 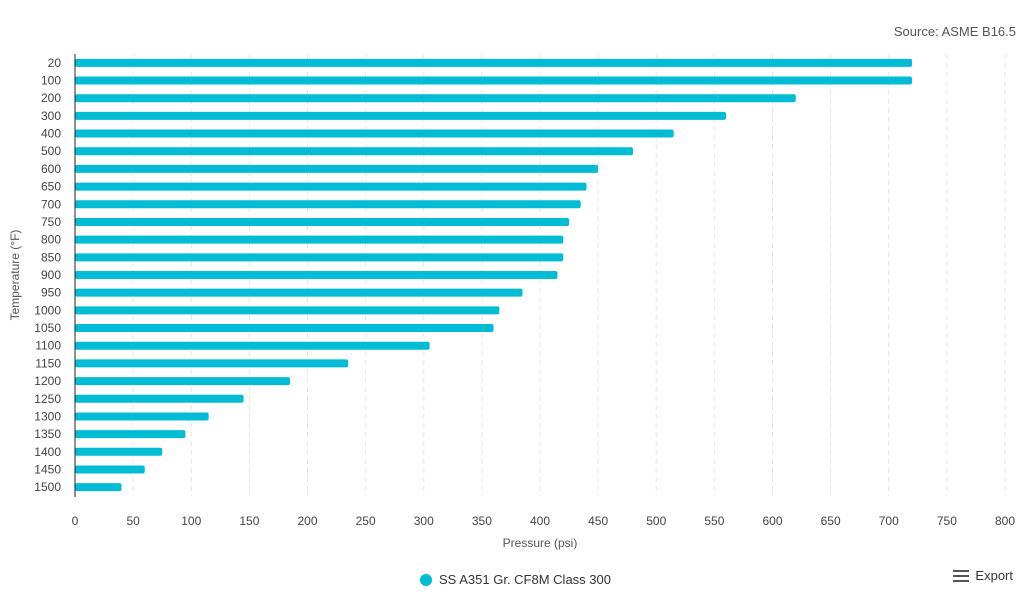 What do you see at coordinates (47, 469) in the screenshot?
I see `y-tick-label: 1450` at bounding box center [47, 469].